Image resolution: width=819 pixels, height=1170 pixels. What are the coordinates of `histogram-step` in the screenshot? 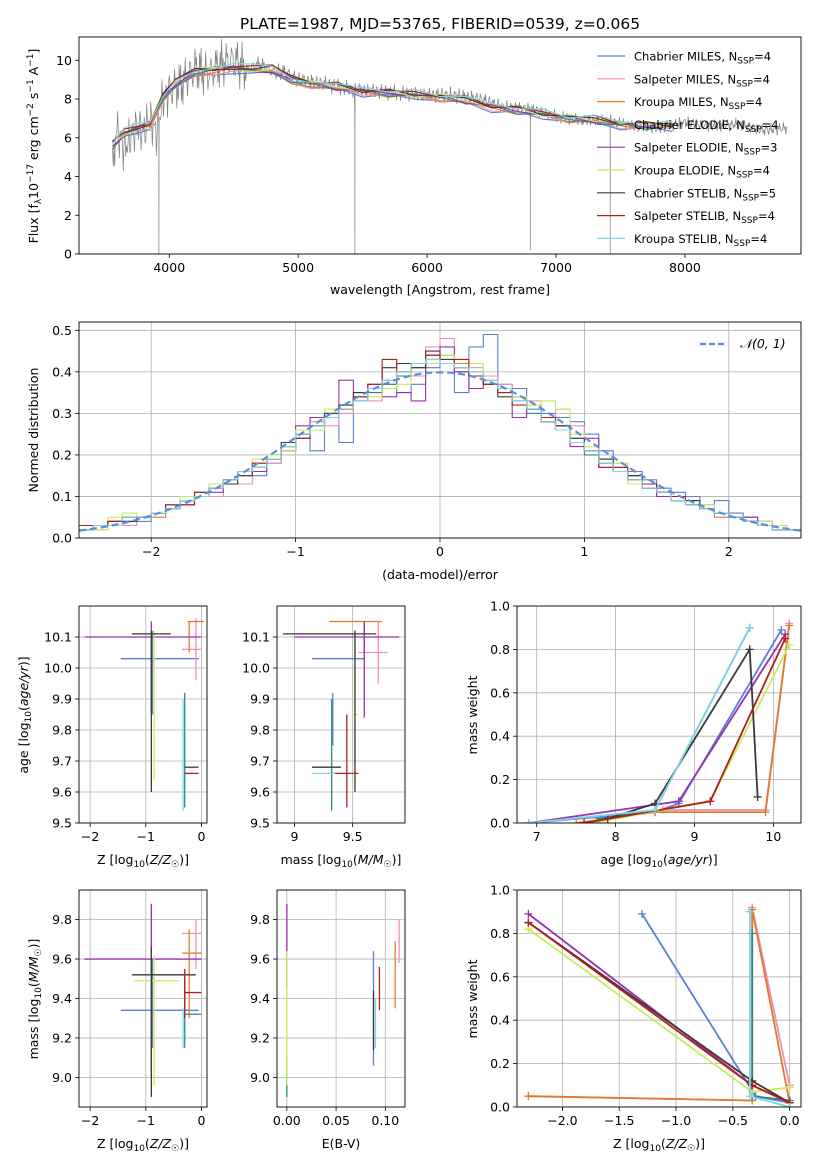 It's located at (440, 444).